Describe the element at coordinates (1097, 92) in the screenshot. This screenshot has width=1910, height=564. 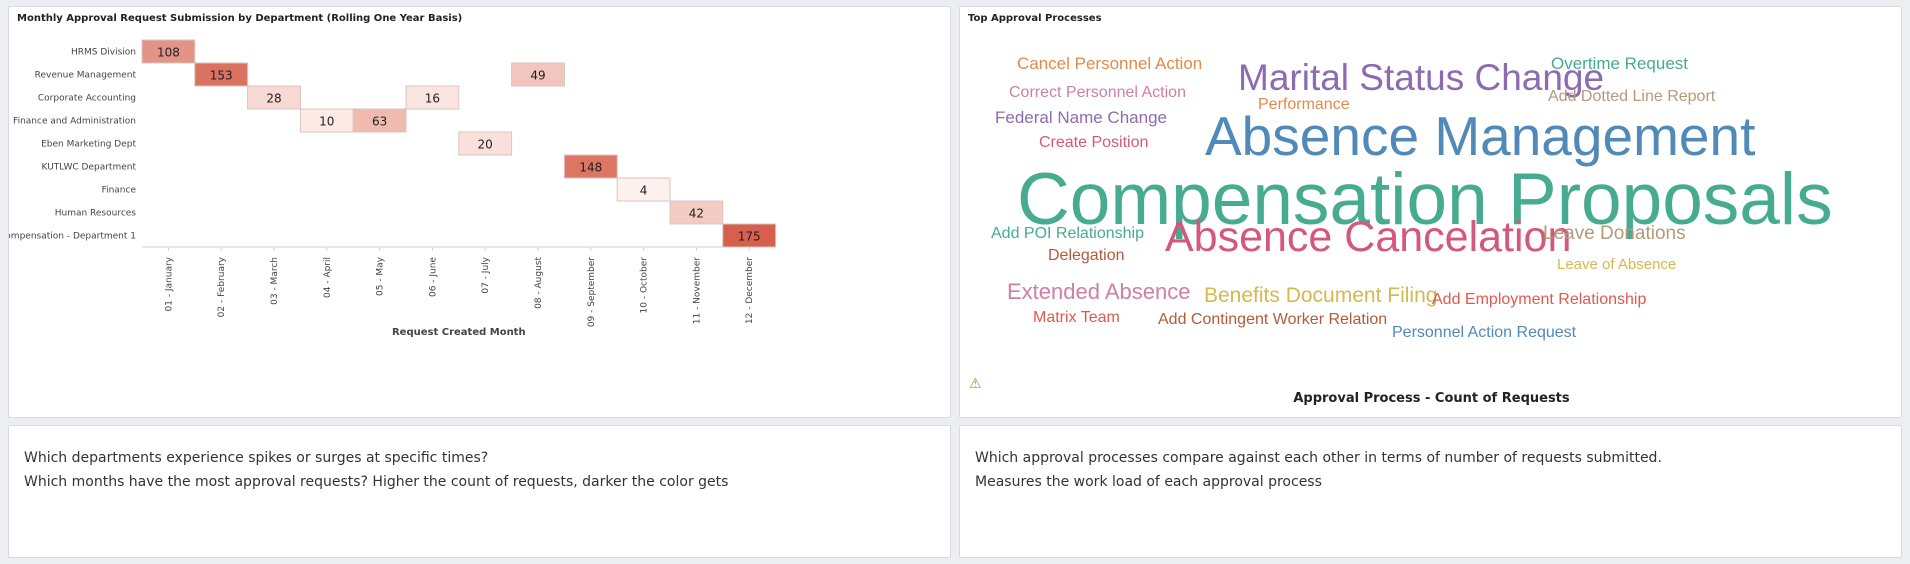
I see `wordcloud-word: Correct Personnel Action` at that location.